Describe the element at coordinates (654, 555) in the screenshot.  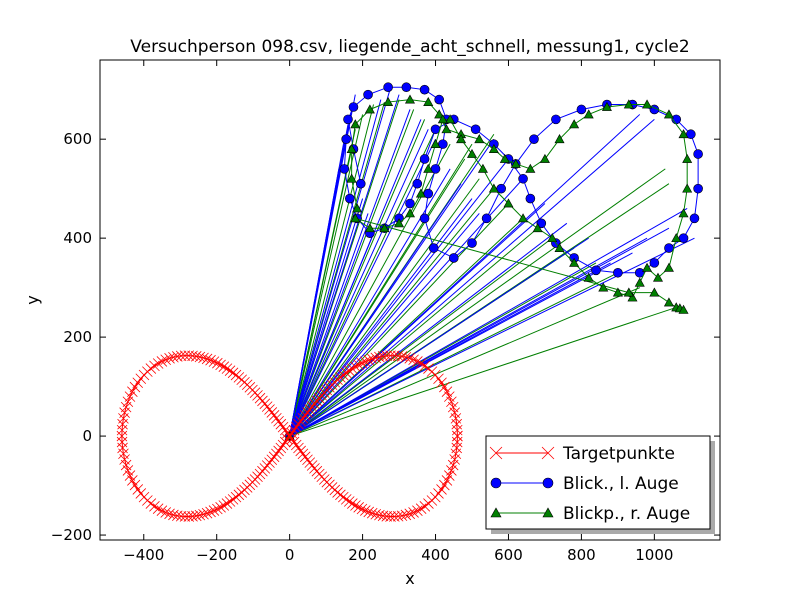
I see `x-tick-label: 1000` at that location.